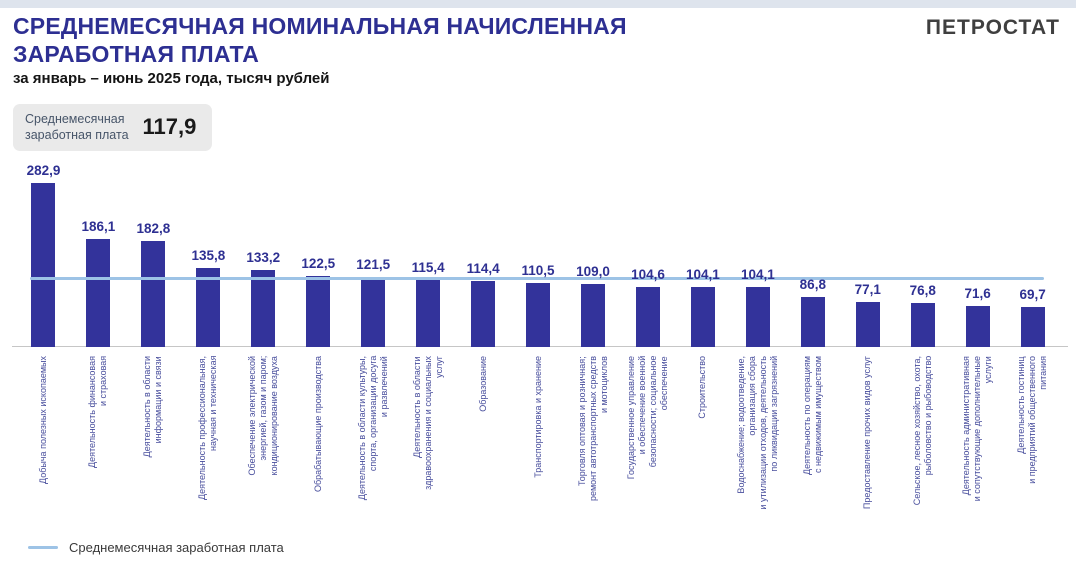  I want to click on category-cell: Обрабатывающие производства, so click(318, 453).